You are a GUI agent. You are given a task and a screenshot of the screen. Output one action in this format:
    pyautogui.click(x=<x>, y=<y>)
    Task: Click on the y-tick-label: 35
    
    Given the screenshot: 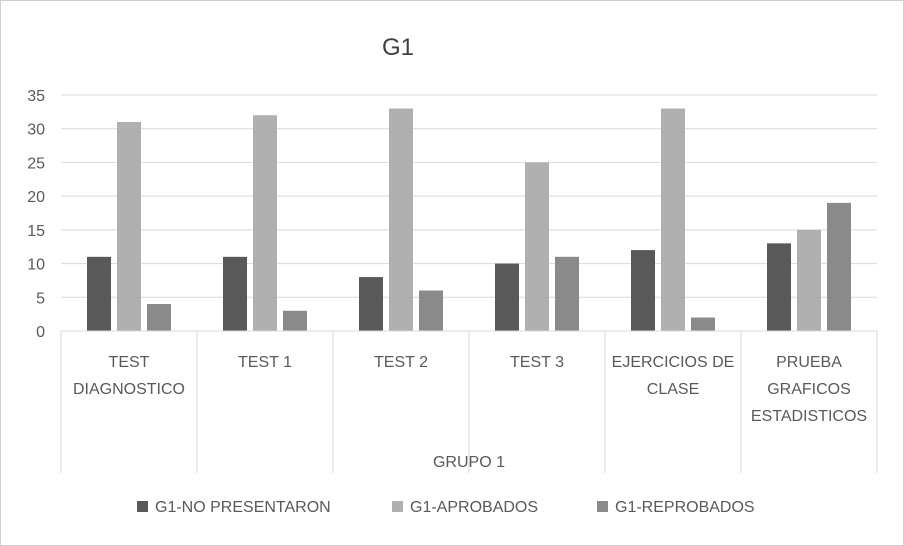 What is the action you would take?
    pyautogui.click(x=36, y=96)
    